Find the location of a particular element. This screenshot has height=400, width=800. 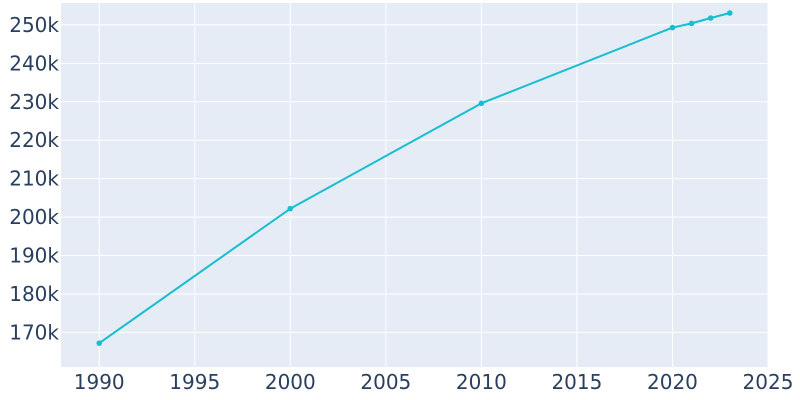

y-tick-label: 210k is located at coordinates (34, 179).